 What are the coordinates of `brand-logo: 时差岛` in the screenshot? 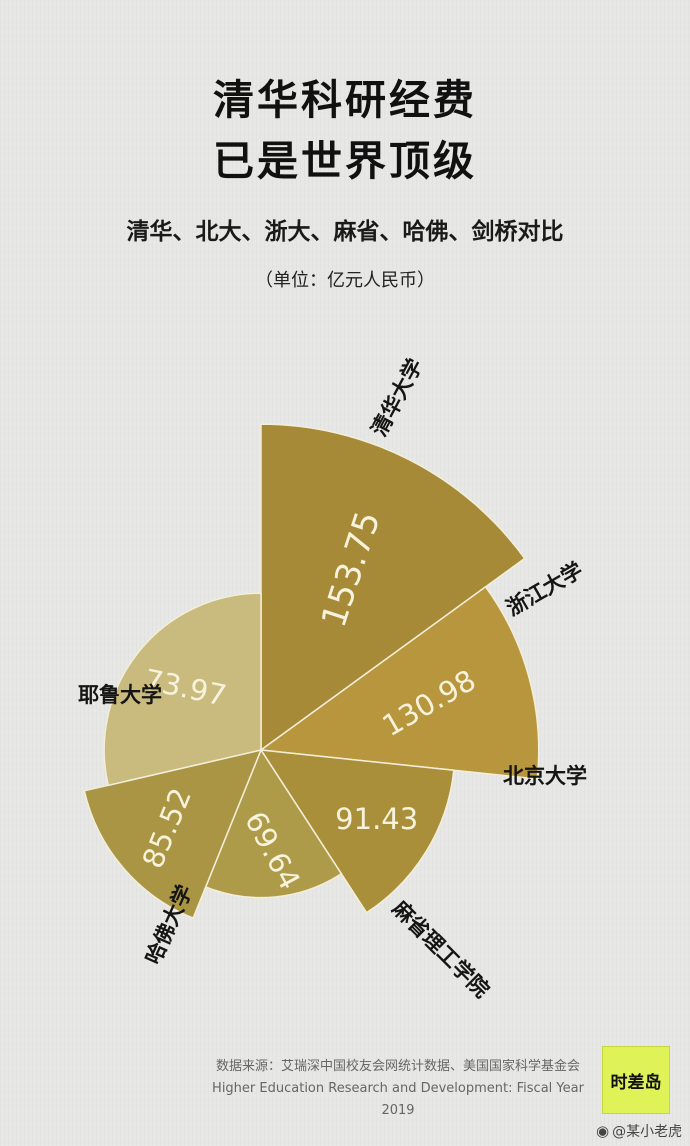 It's located at (636, 1080).